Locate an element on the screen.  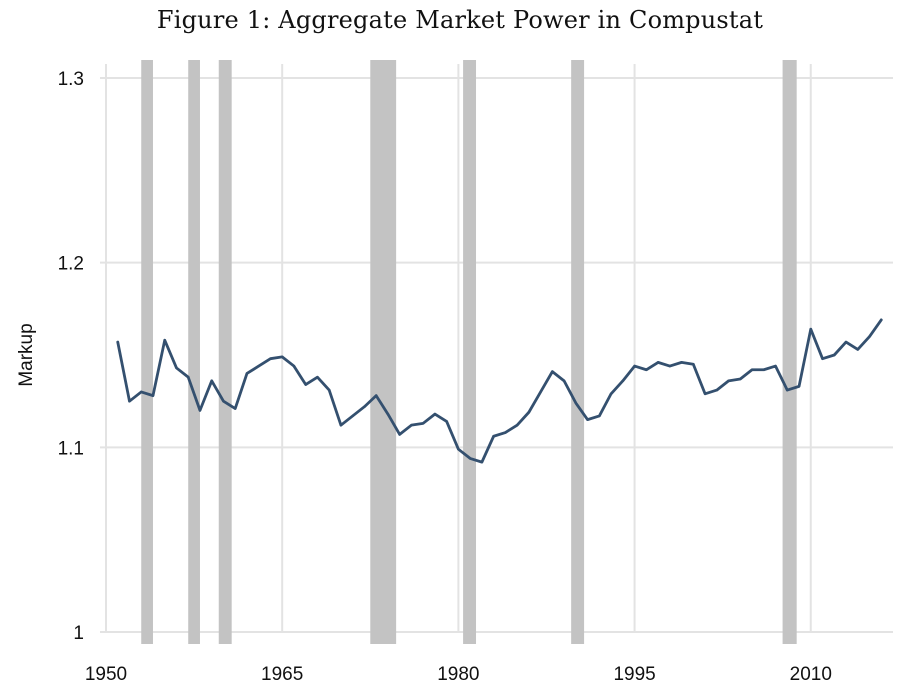
x-tick-label: 1980 is located at coordinates (458, 674).